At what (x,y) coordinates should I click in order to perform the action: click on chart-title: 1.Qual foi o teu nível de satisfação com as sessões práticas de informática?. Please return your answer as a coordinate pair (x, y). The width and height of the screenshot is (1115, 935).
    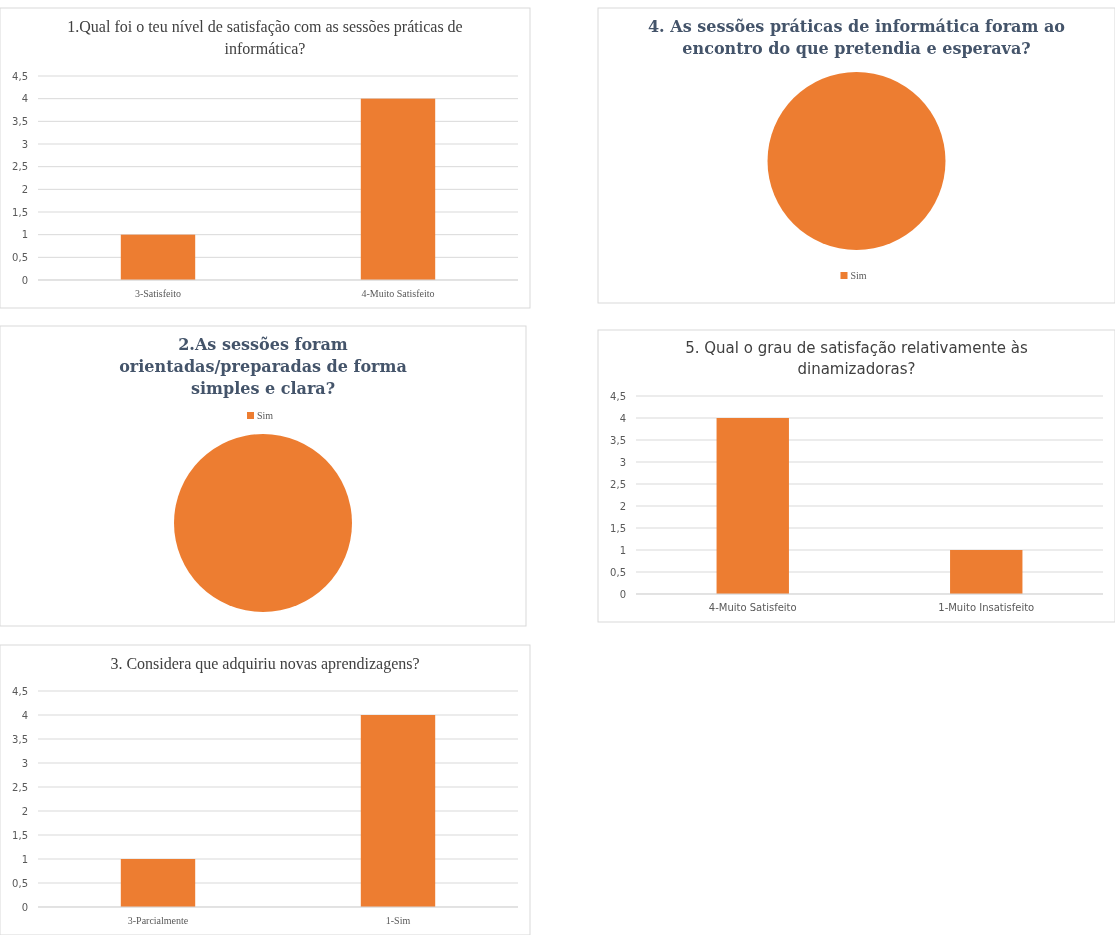
    Looking at the image, I should click on (265, 37).